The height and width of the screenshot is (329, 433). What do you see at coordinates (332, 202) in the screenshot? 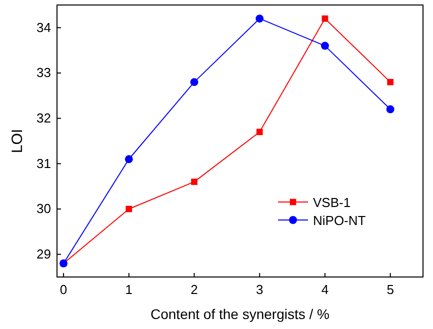
I see `legend-label: VSB-1` at bounding box center [332, 202].